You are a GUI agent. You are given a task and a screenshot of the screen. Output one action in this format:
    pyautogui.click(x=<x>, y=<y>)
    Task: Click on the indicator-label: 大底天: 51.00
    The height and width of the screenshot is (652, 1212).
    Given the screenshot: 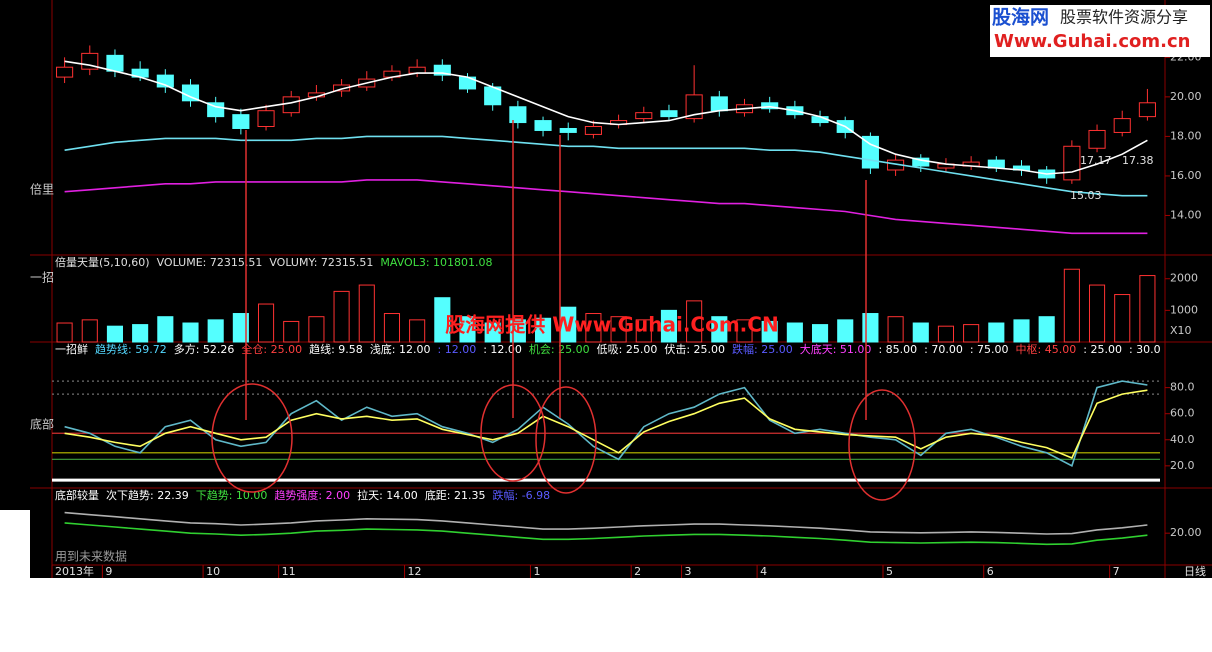 What is the action you would take?
    pyautogui.click(x=836, y=349)
    